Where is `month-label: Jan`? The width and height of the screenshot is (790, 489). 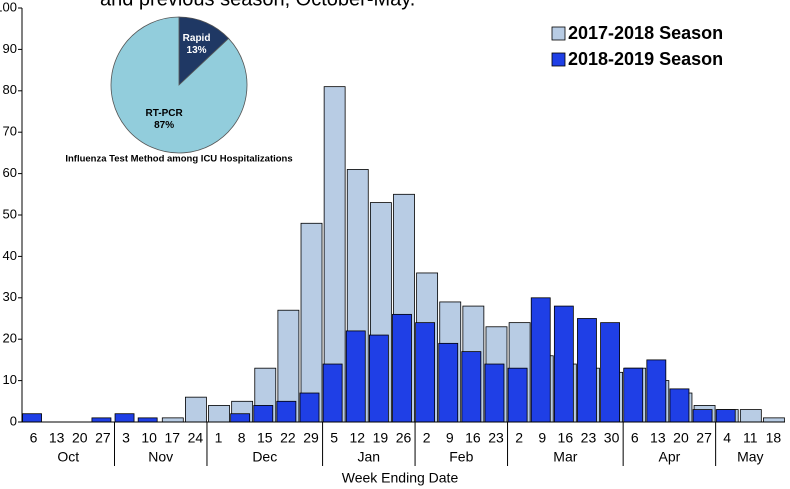
month-label: Jan is located at coordinates (369, 457).